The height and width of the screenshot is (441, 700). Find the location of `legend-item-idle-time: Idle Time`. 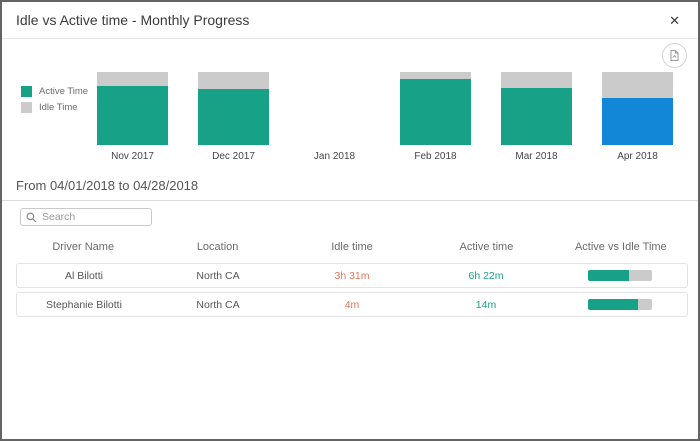

legend-item-idle-time: Idle Time is located at coordinates (54, 107).